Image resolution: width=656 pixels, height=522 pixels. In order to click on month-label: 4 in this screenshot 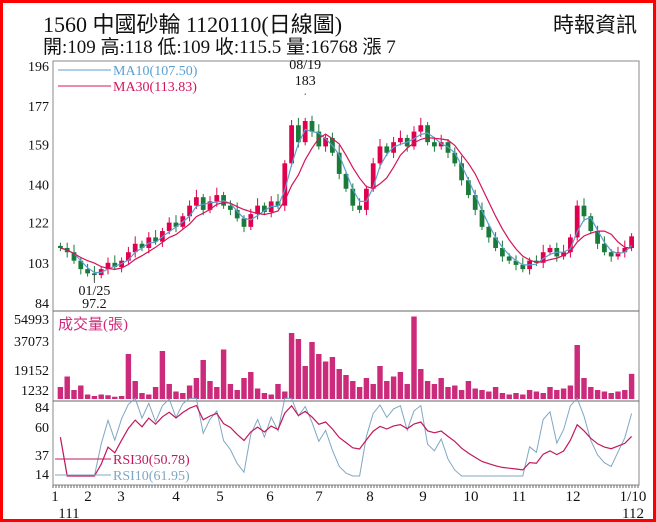, I will do `click(176, 497)`.